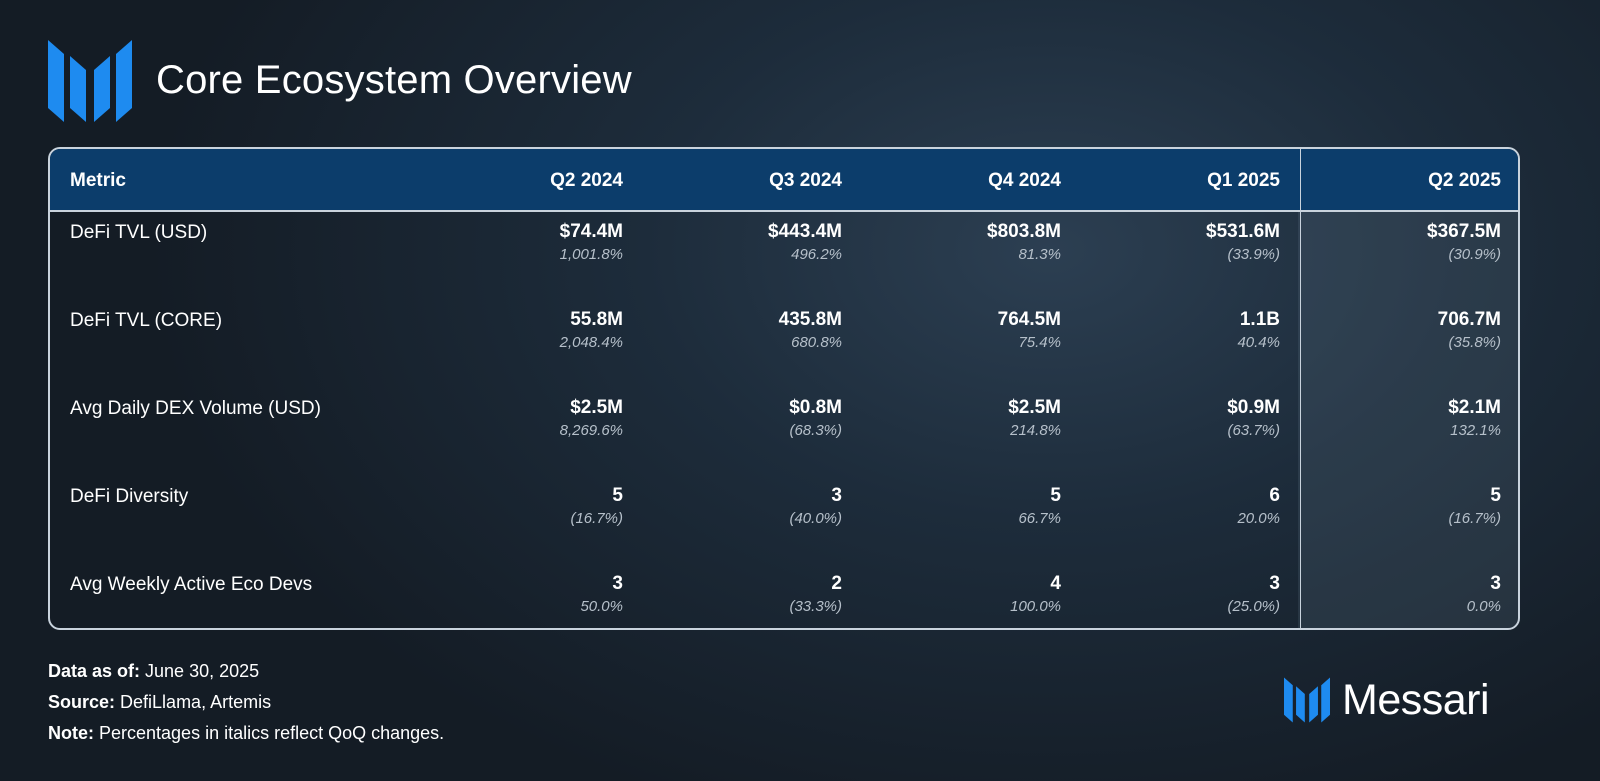 The image size is (1600, 781). What do you see at coordinates (815, 407) in the screenshot?
I see `cell-value: $0.8M` at bounding box center [815, 407].